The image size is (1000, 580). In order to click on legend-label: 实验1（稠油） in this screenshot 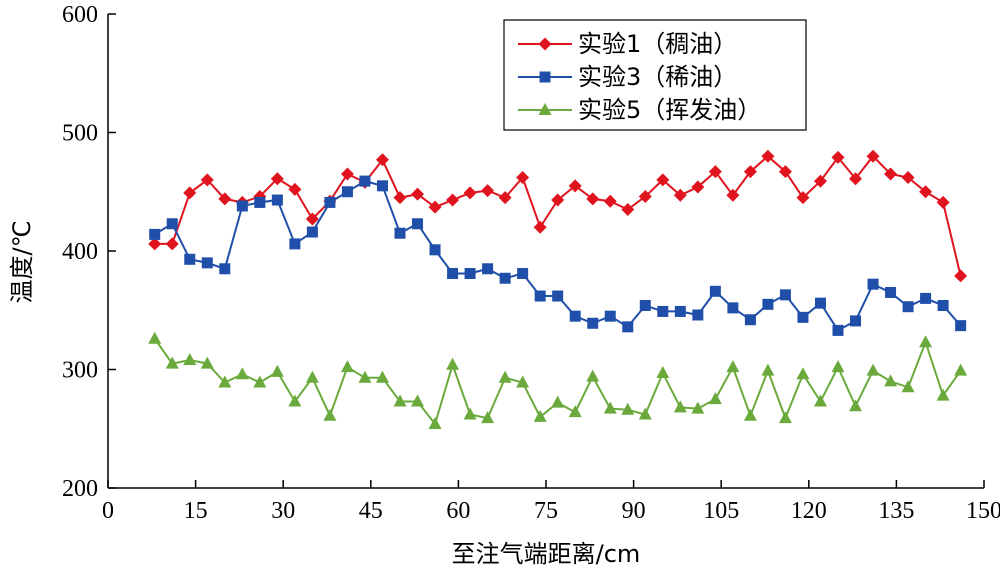, I will do `click(657, 44)`.